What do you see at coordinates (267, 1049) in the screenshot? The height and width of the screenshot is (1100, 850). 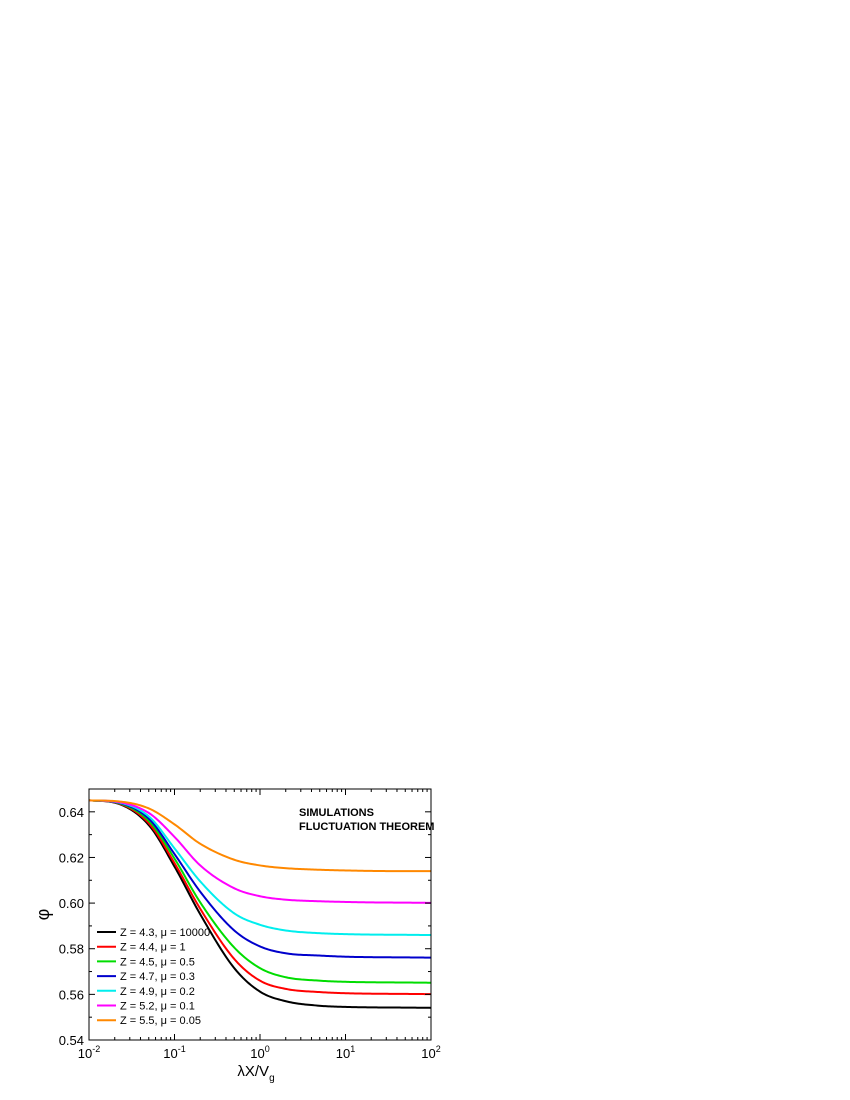 I see `x-tick-label-exponent: 0` at bounding box center [267, 1049].